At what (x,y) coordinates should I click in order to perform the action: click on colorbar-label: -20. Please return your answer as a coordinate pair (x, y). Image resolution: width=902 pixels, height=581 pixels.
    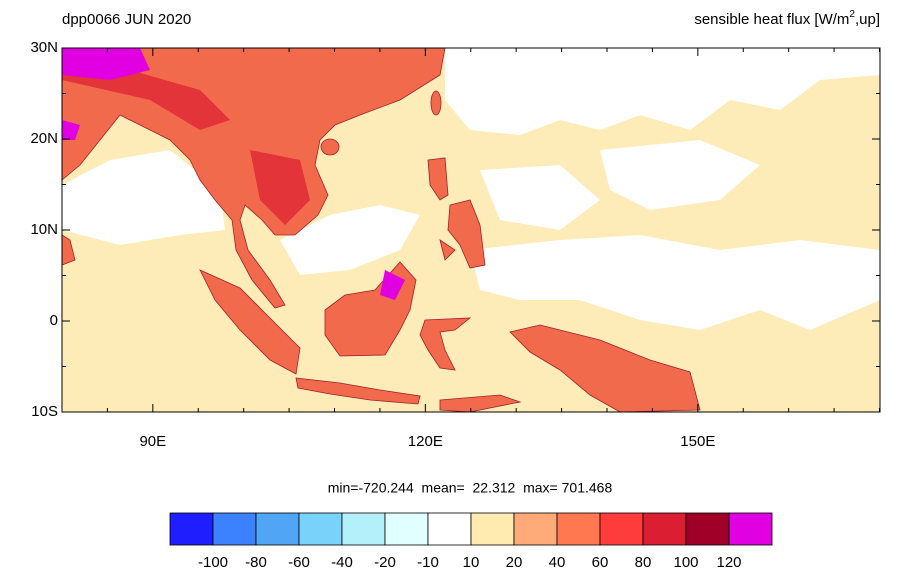
    Looking at the image, I should click on (385, 562).